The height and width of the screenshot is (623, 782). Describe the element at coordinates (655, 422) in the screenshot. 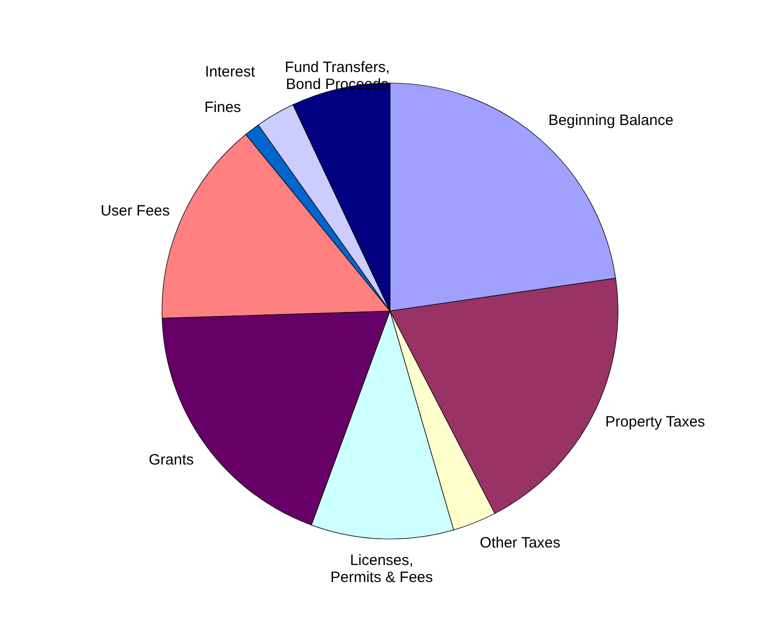

I see `slice-label: Property Taxes` at that location.